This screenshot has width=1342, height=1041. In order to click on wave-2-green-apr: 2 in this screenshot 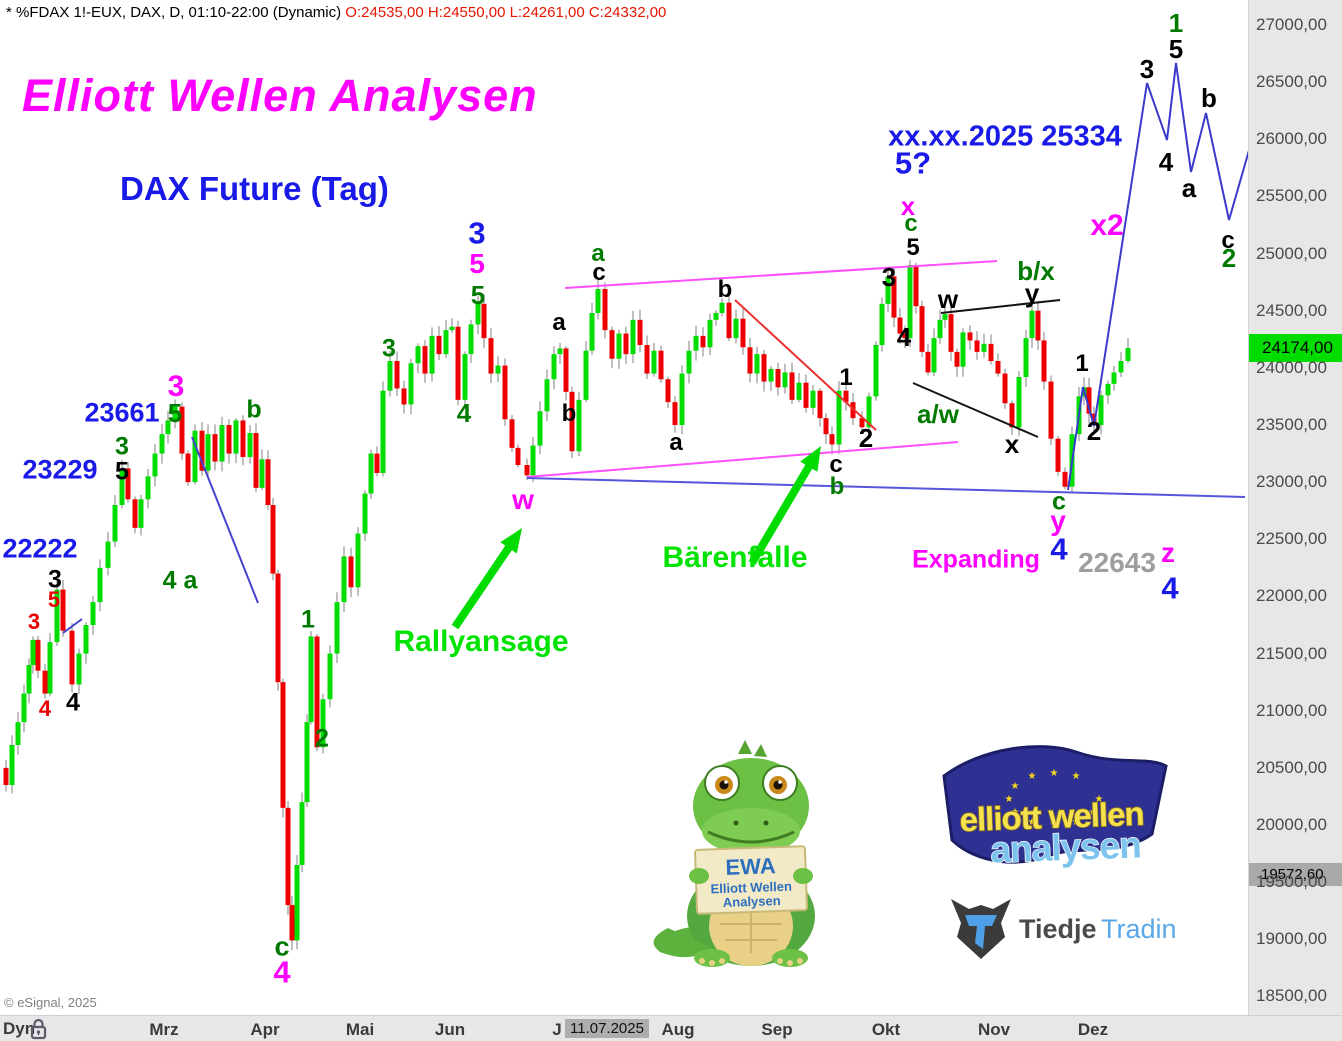, I will do `click(322, 738)`.